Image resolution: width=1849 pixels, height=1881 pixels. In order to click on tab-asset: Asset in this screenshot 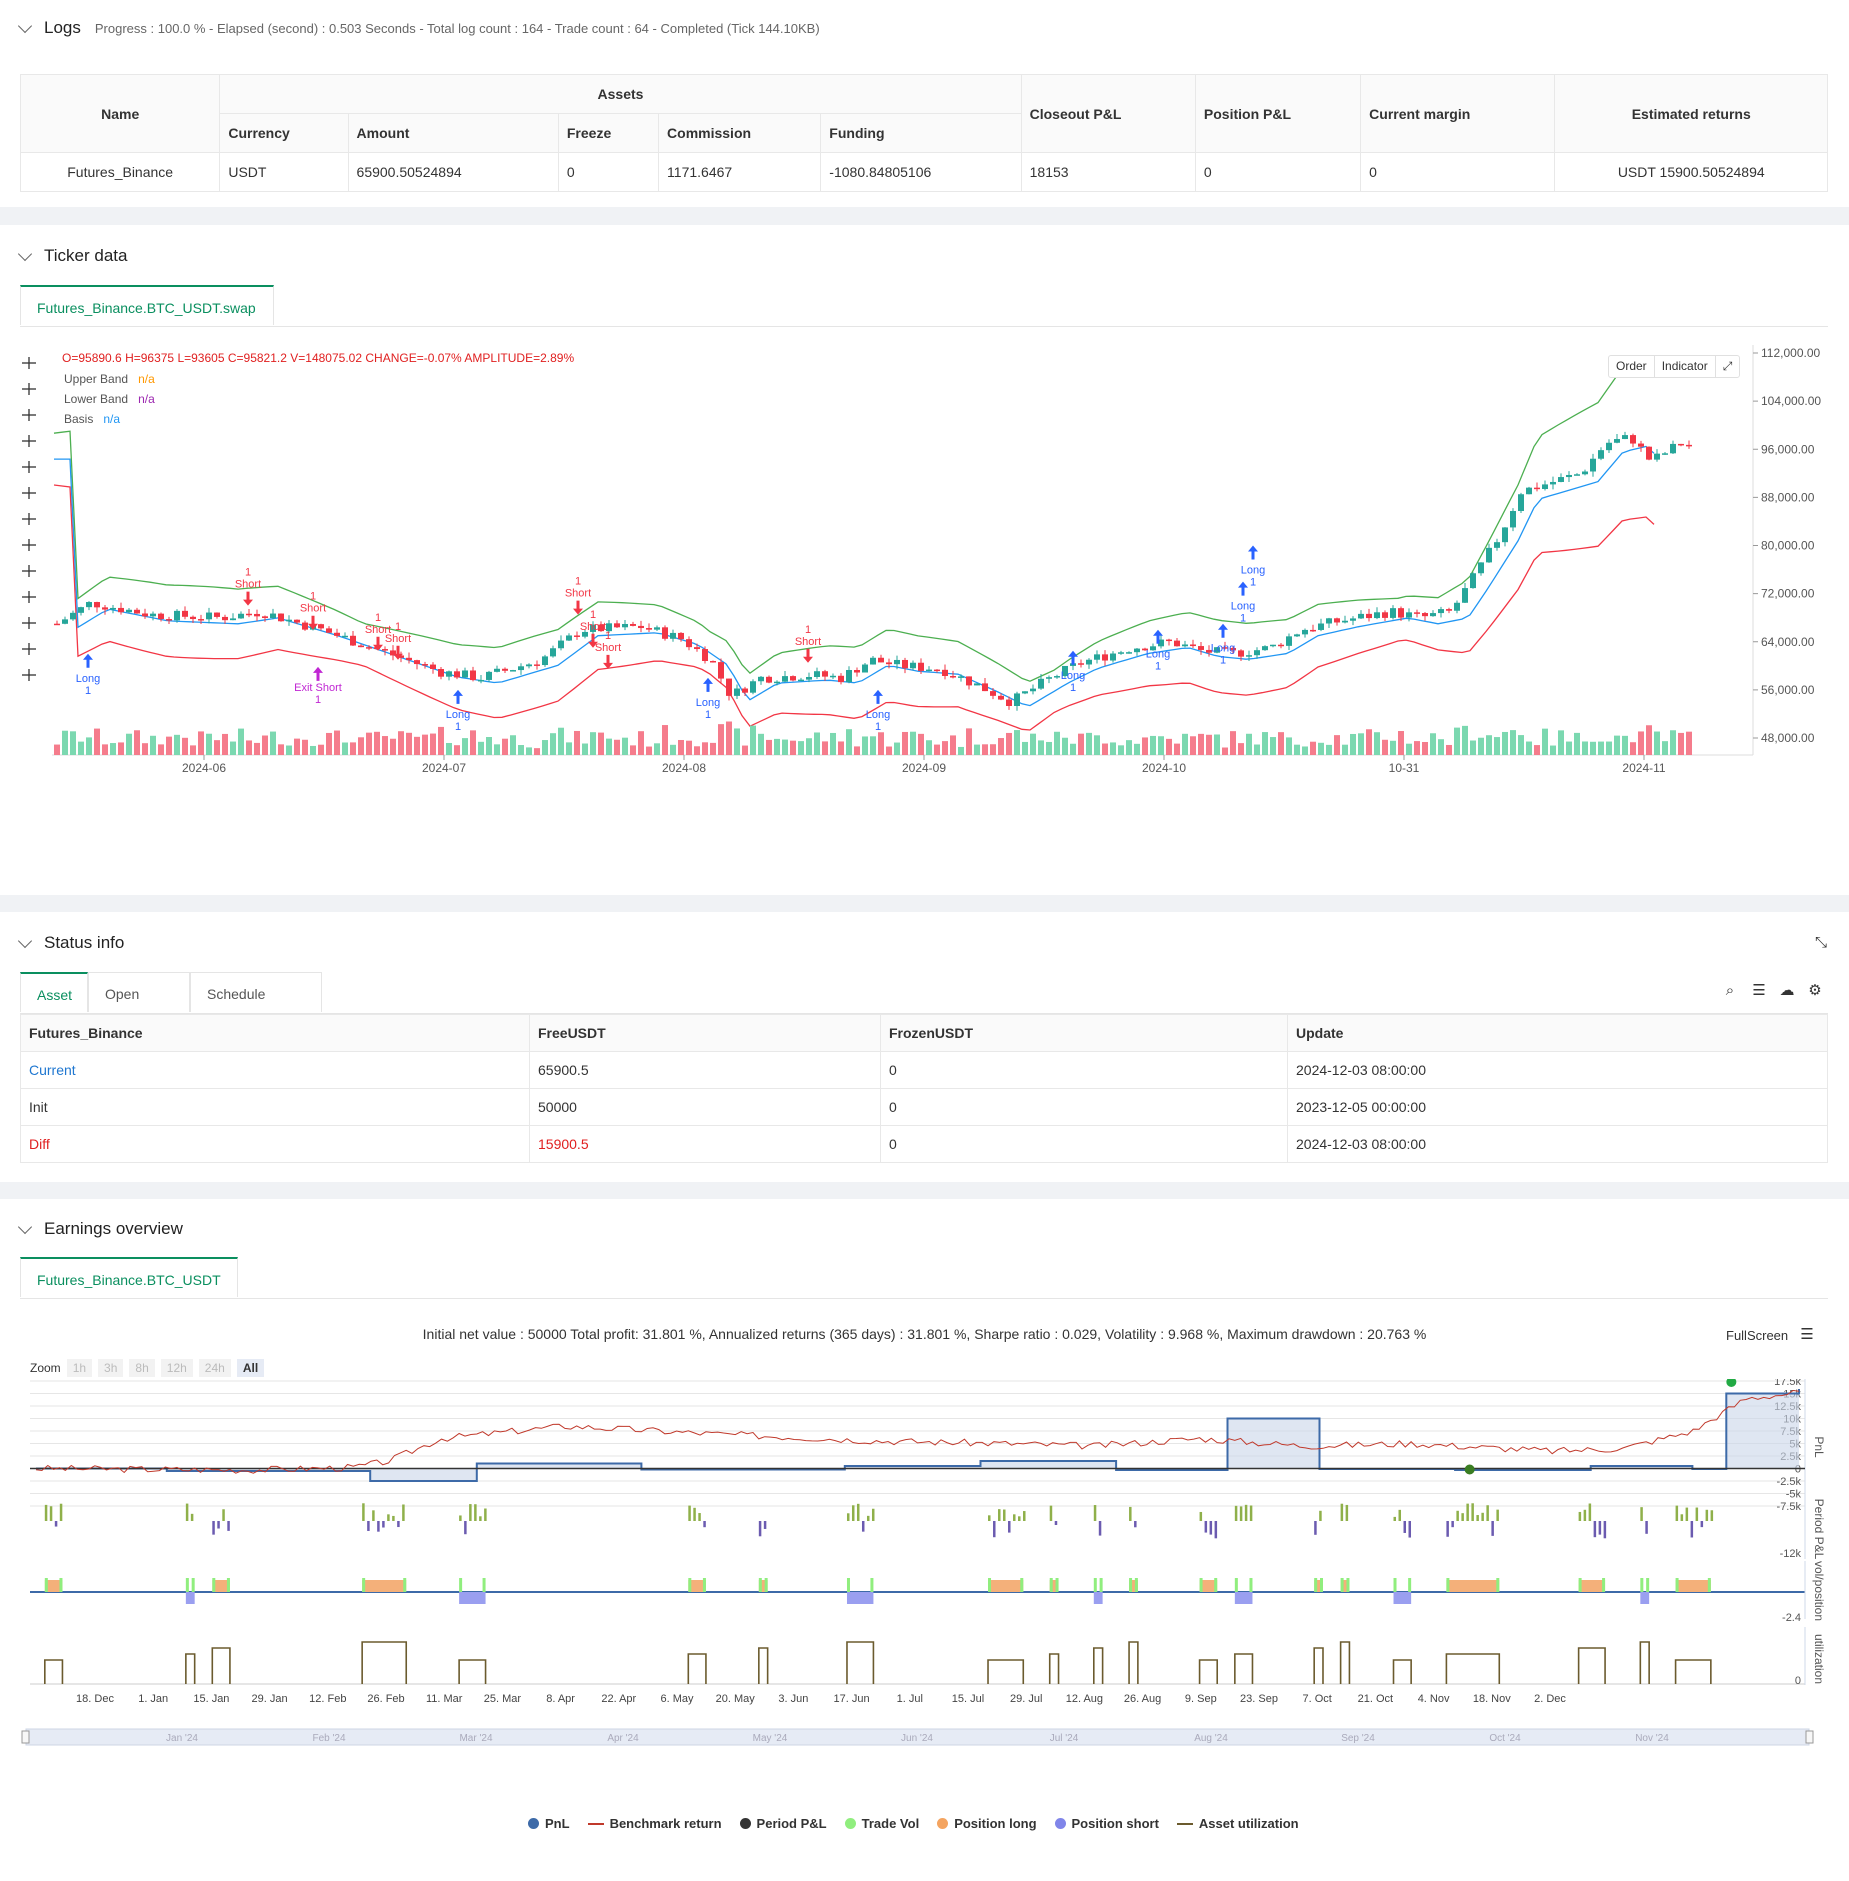, I will do `click(54, 992)`.